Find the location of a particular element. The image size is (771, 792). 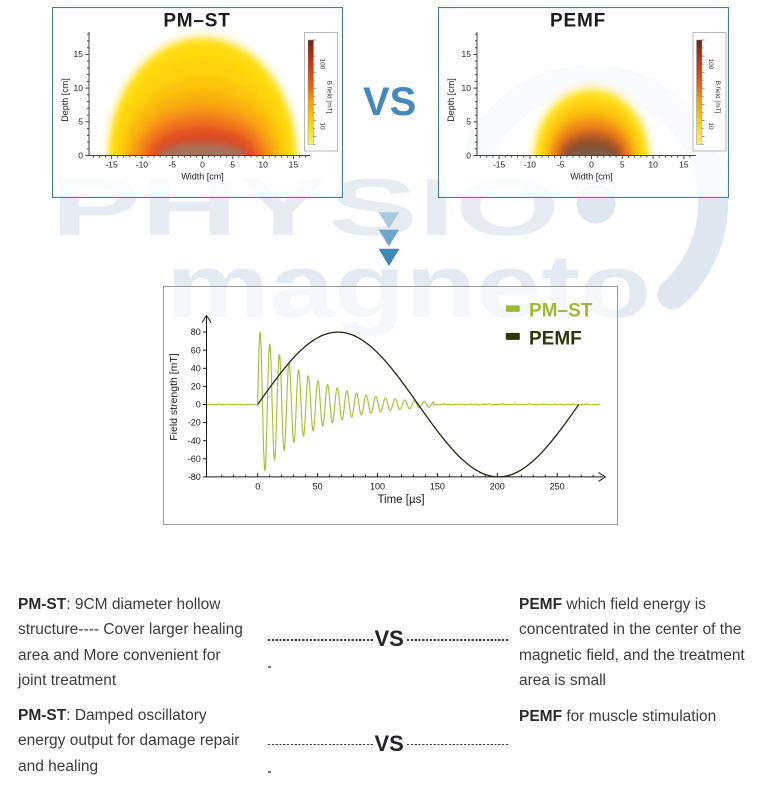

svg-text: 20 is located at coordinates (196, 387).